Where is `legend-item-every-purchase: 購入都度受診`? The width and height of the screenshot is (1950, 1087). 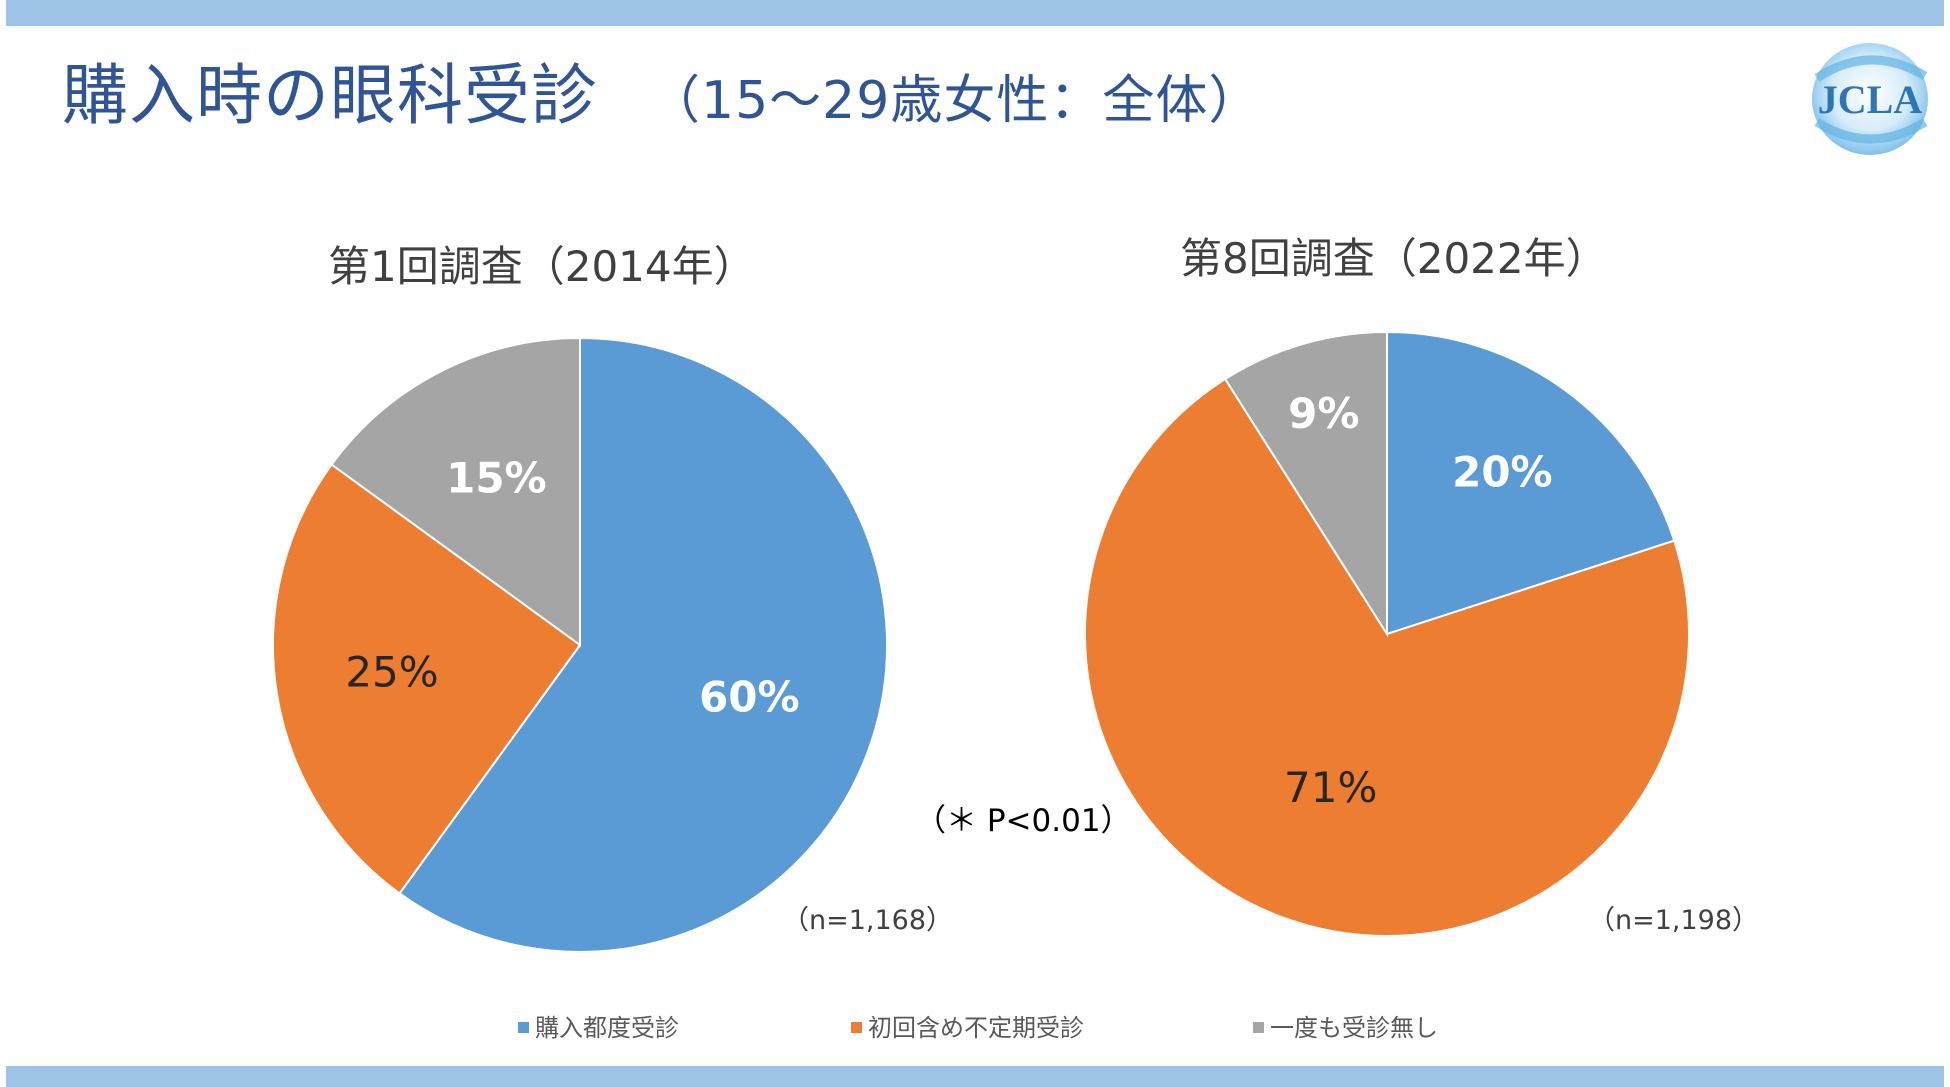 legend-item-every-purchase: 購入都度受診 is located at coordinates (598, 1025).